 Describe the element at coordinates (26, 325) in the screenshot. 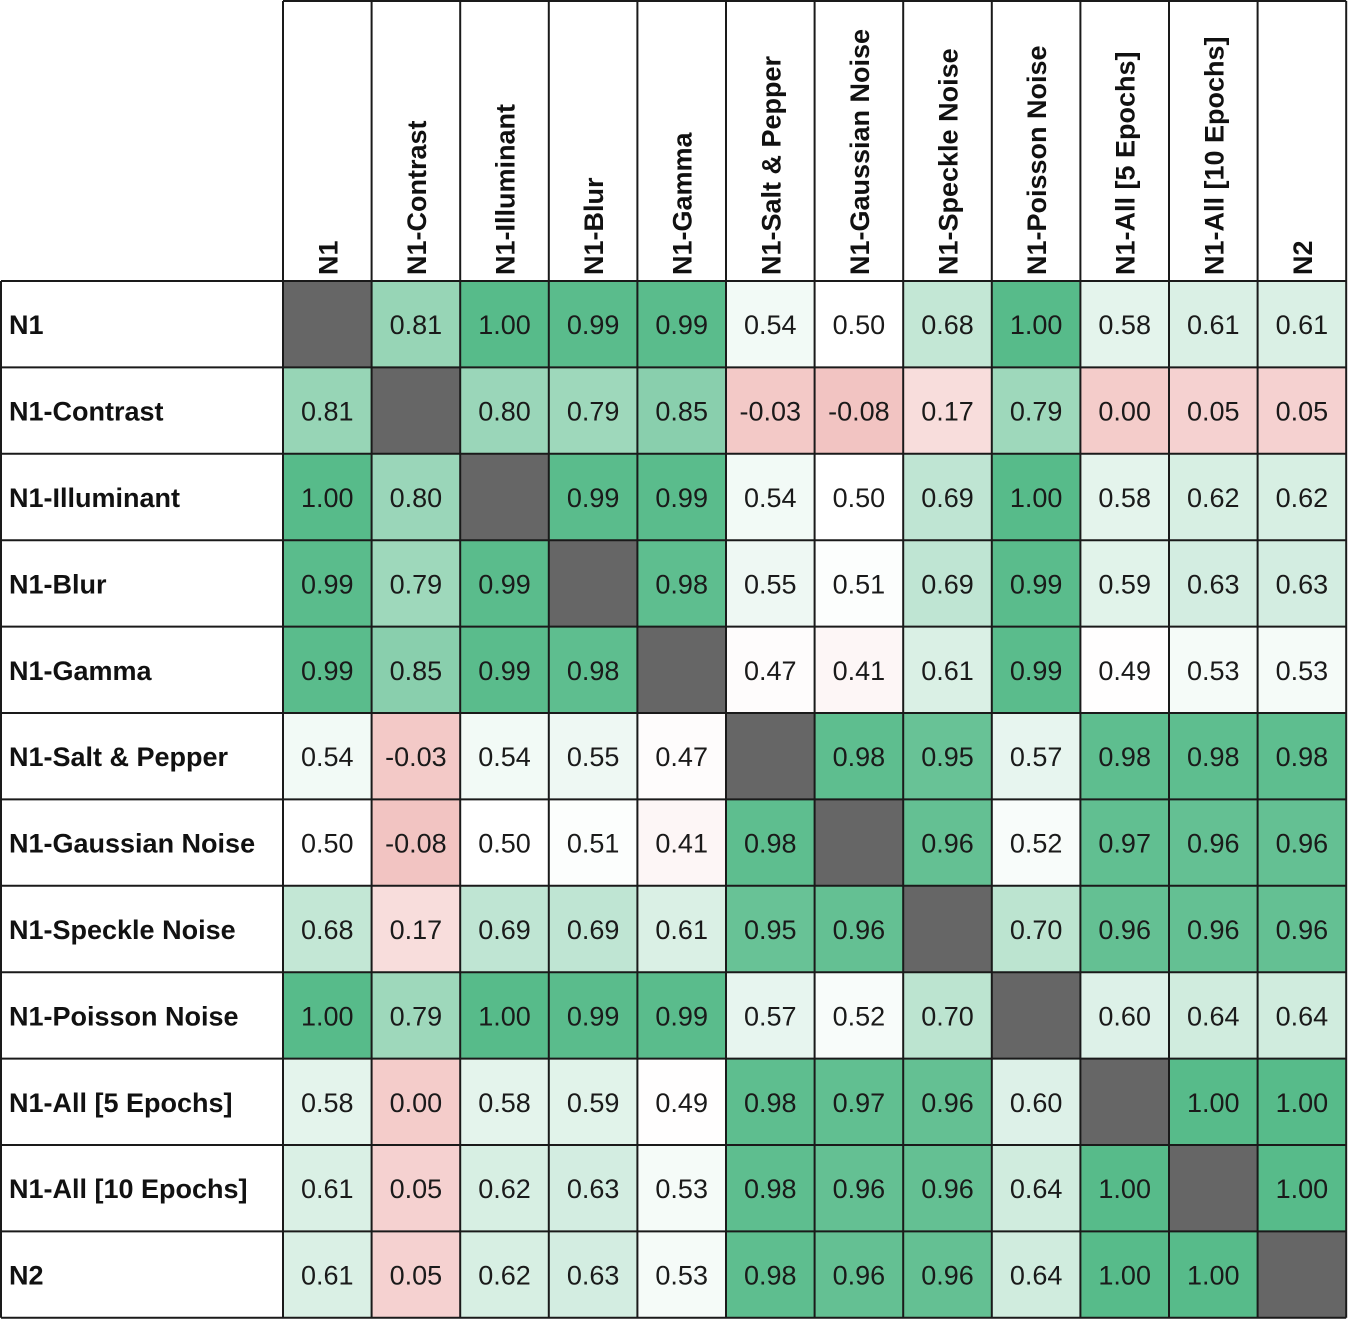

I see `row-label: N1` at that location.